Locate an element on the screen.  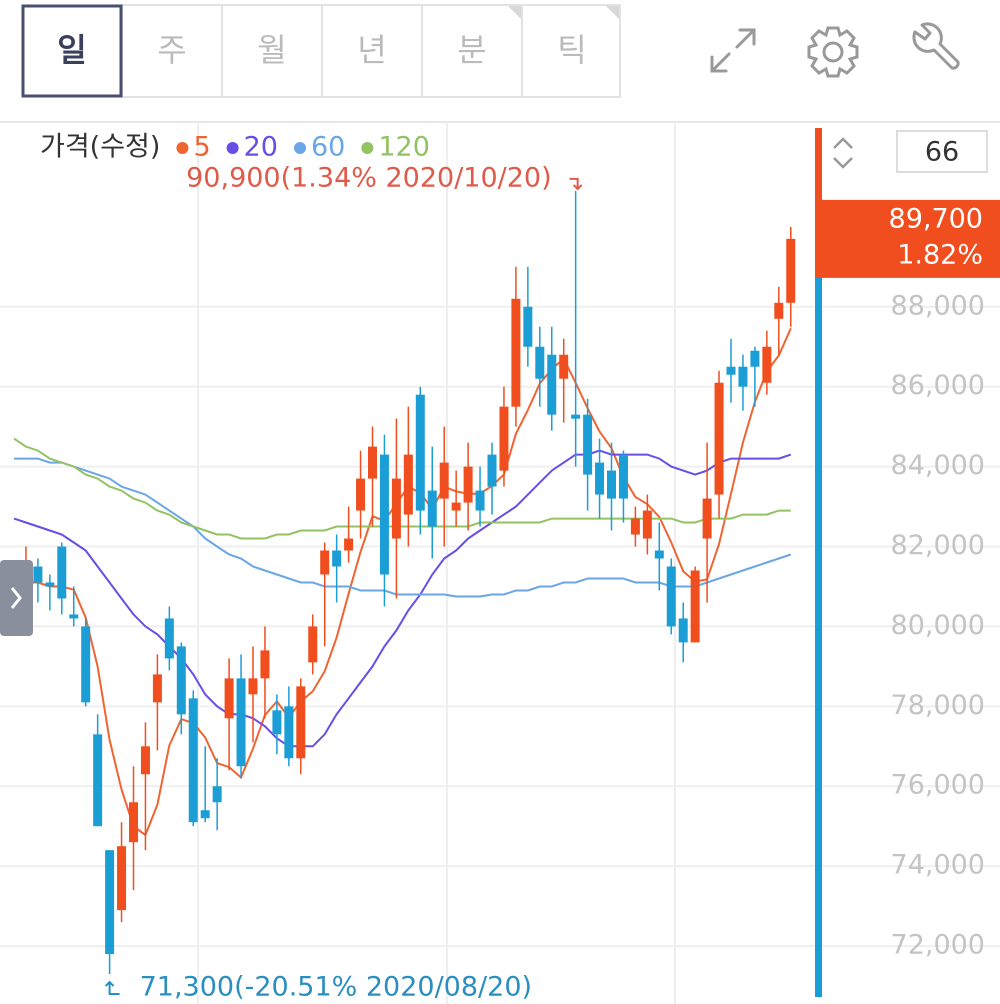
tab: 일 is located at coordinates (71, 50).